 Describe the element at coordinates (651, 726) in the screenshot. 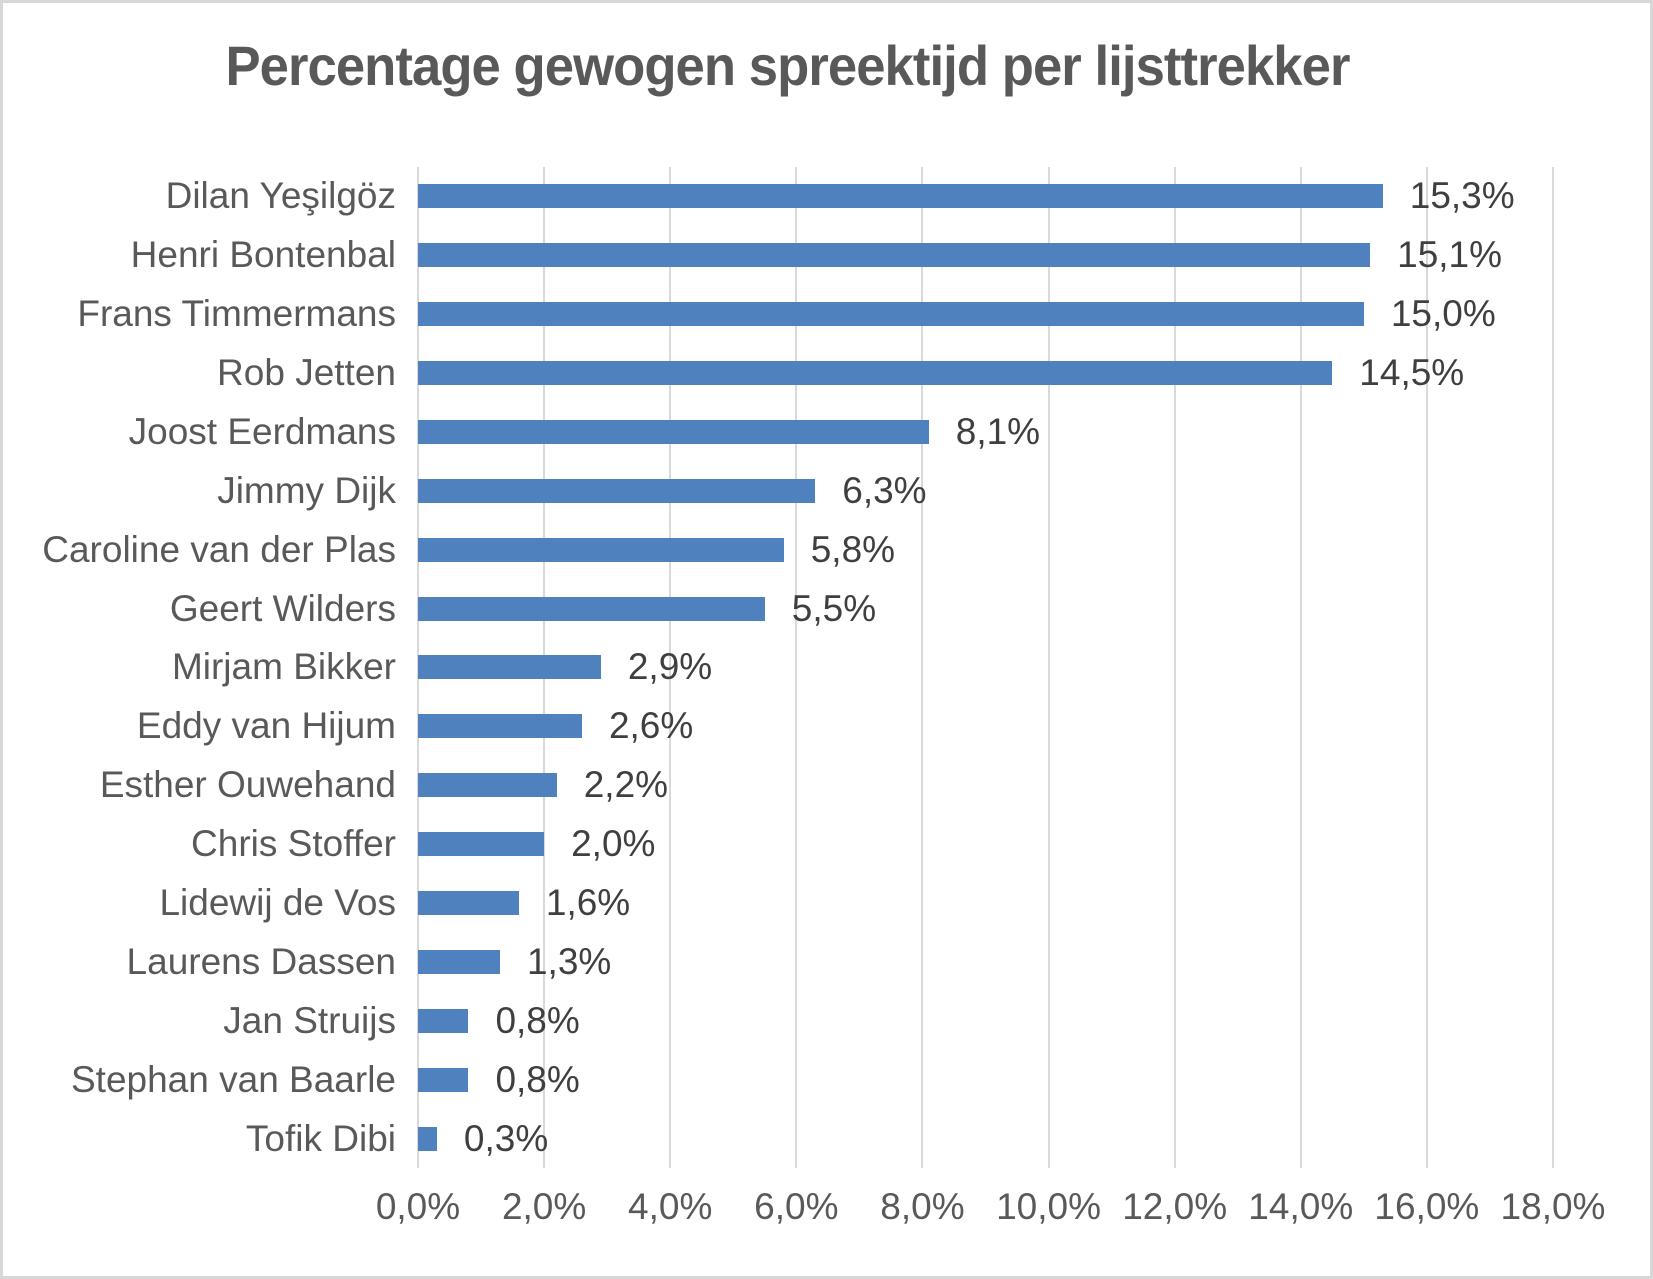

I see `data-label: 2,6%` at that location.